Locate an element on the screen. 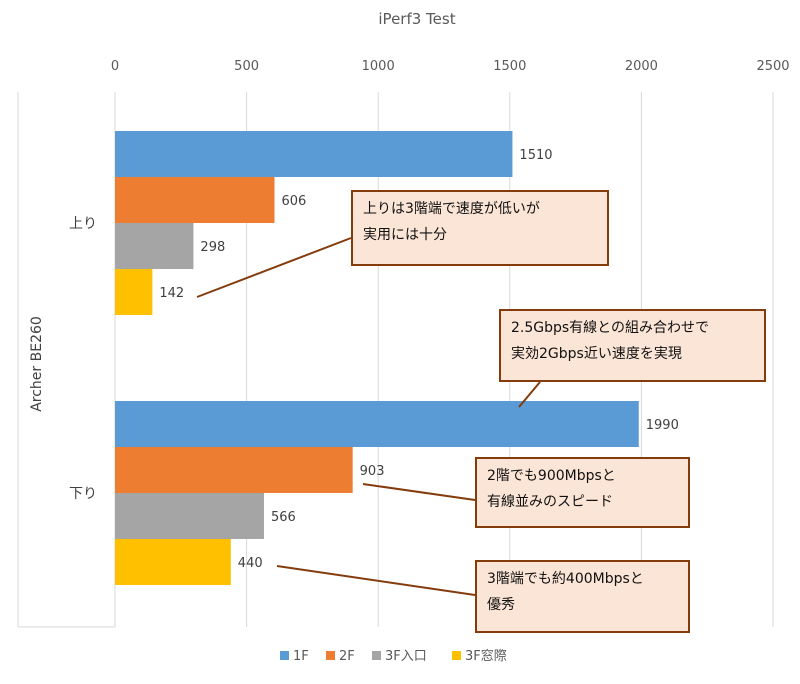 This screenshot has width=800, height=684. callout-text-line: 3階端でも約400Mbpsと is located at coordinates (565, 579).